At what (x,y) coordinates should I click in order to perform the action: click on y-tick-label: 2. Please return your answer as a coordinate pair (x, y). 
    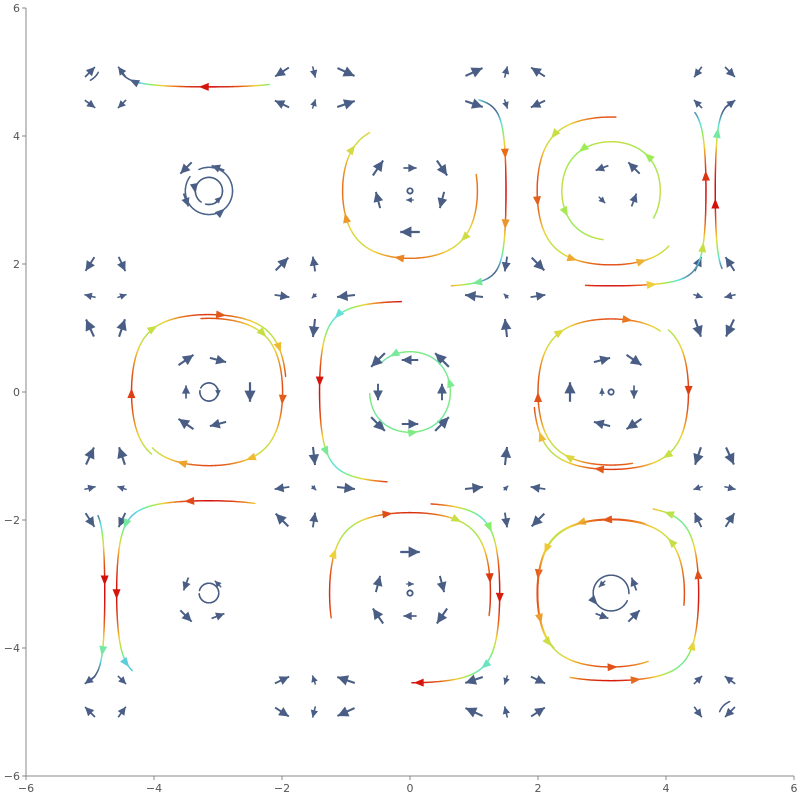
    Looking at the image, I should click on (16, 264).